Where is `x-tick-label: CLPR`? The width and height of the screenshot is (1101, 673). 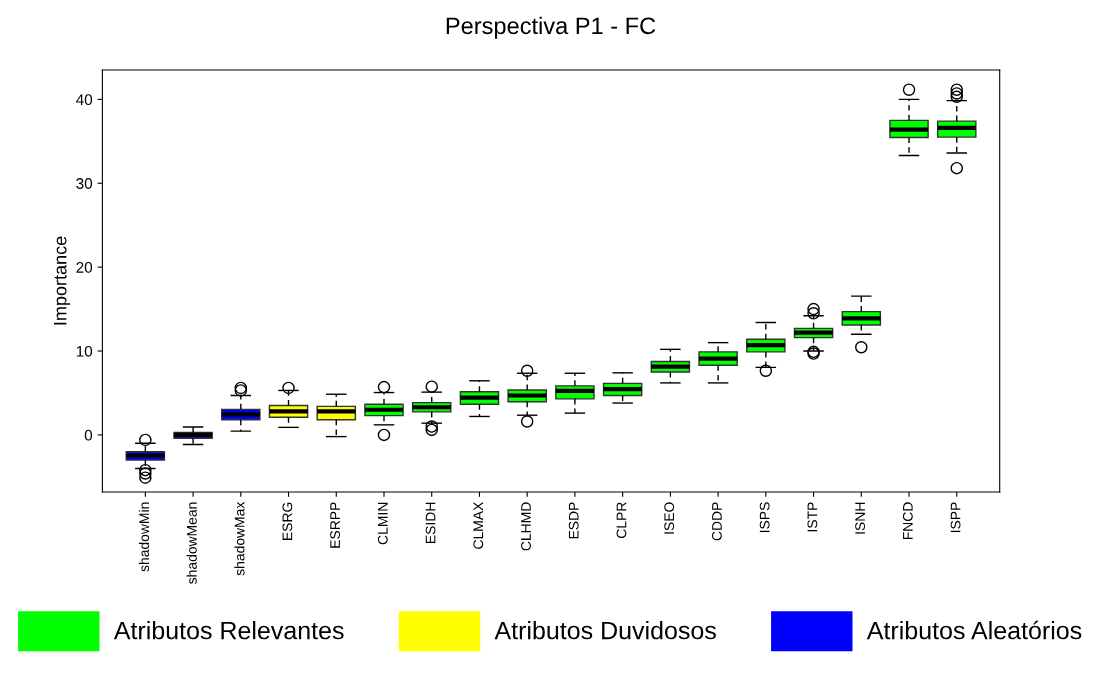
x-tick-label: CLPR is located at coordinates (621, 520).